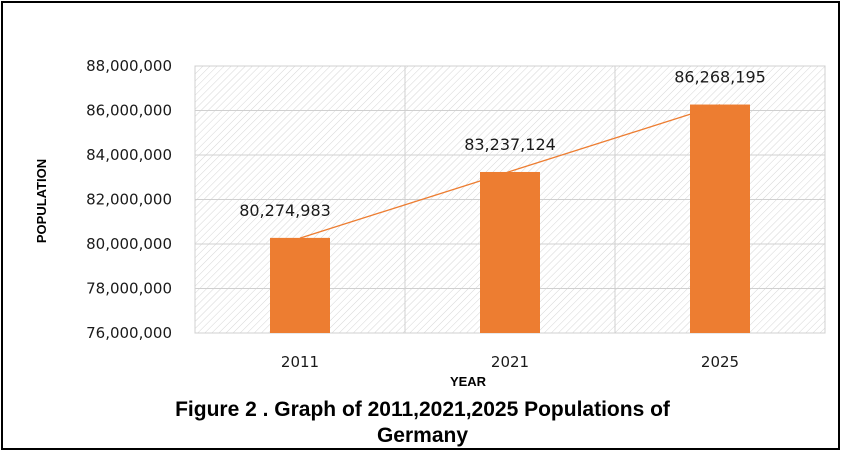  I want to click on caption-line-2: Germany, so click(422, 435).